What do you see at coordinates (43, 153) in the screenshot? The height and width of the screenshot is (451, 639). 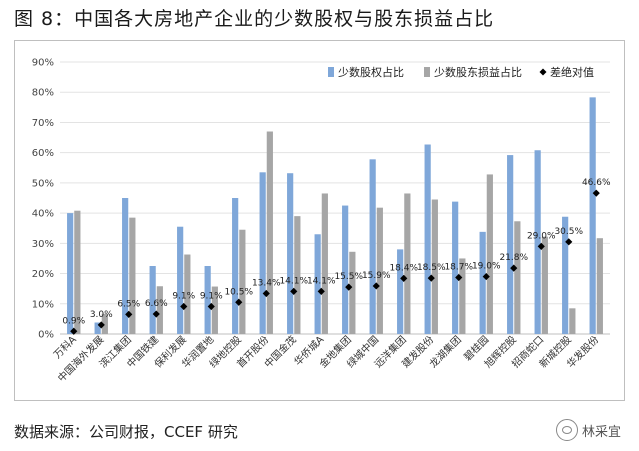 I see `y-tick-label: 60%` at bounding box center [43, 153].